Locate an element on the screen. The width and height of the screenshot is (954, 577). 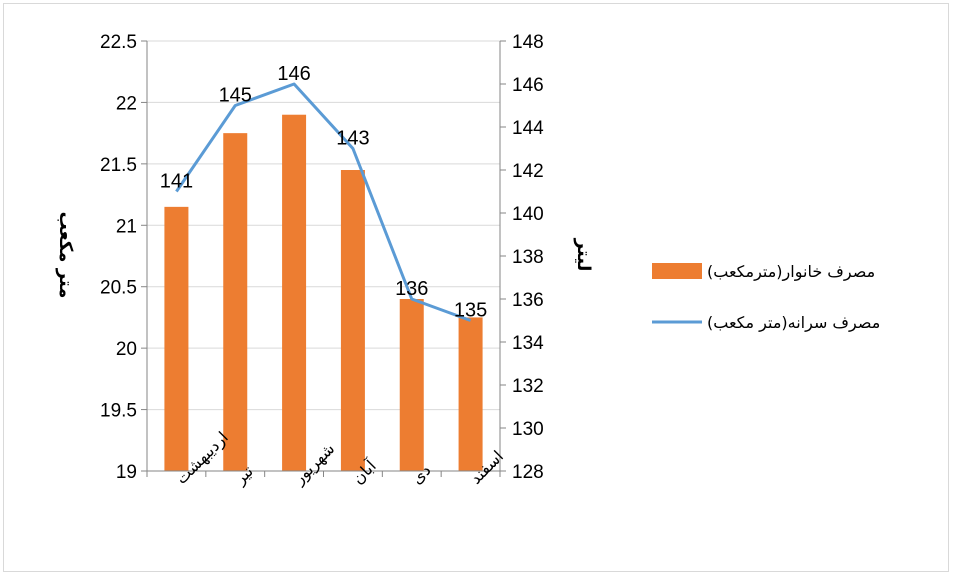
line-series is located at coordinates (323, 202).